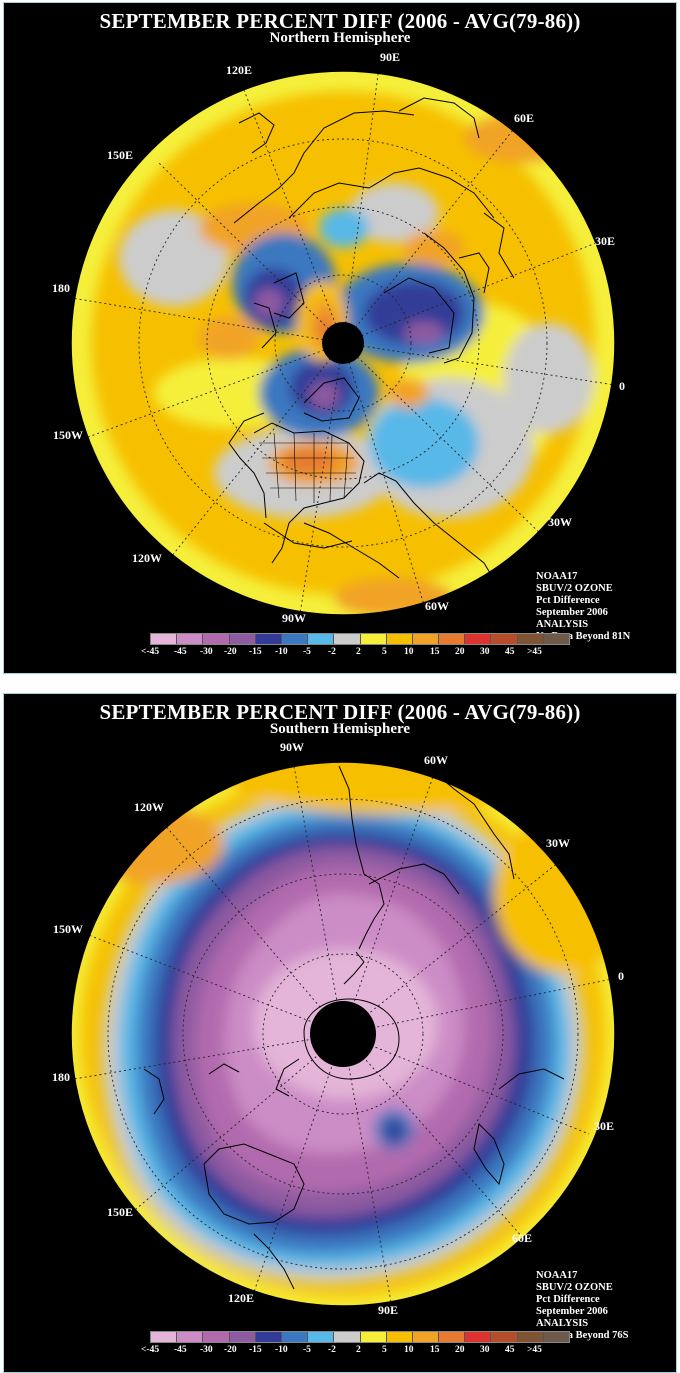 The width and height of the screenshot is (680, 1373). What do you see at coordinates (340, 729) in the screenshot?
I see `hemisphere-subtitle: Southern Hemisphere` at bounding box center [340, 729].